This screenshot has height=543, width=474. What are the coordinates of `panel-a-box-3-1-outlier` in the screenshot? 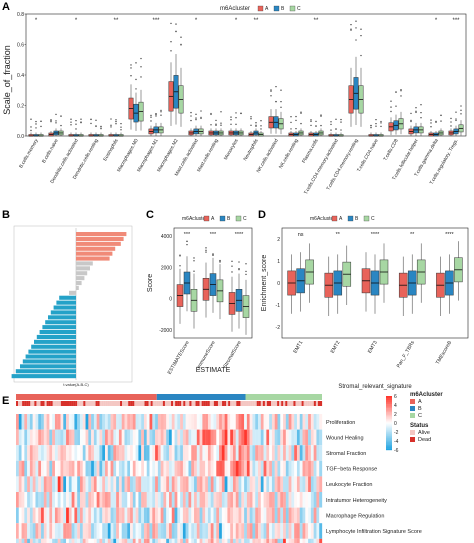 It's located at (96, 126).